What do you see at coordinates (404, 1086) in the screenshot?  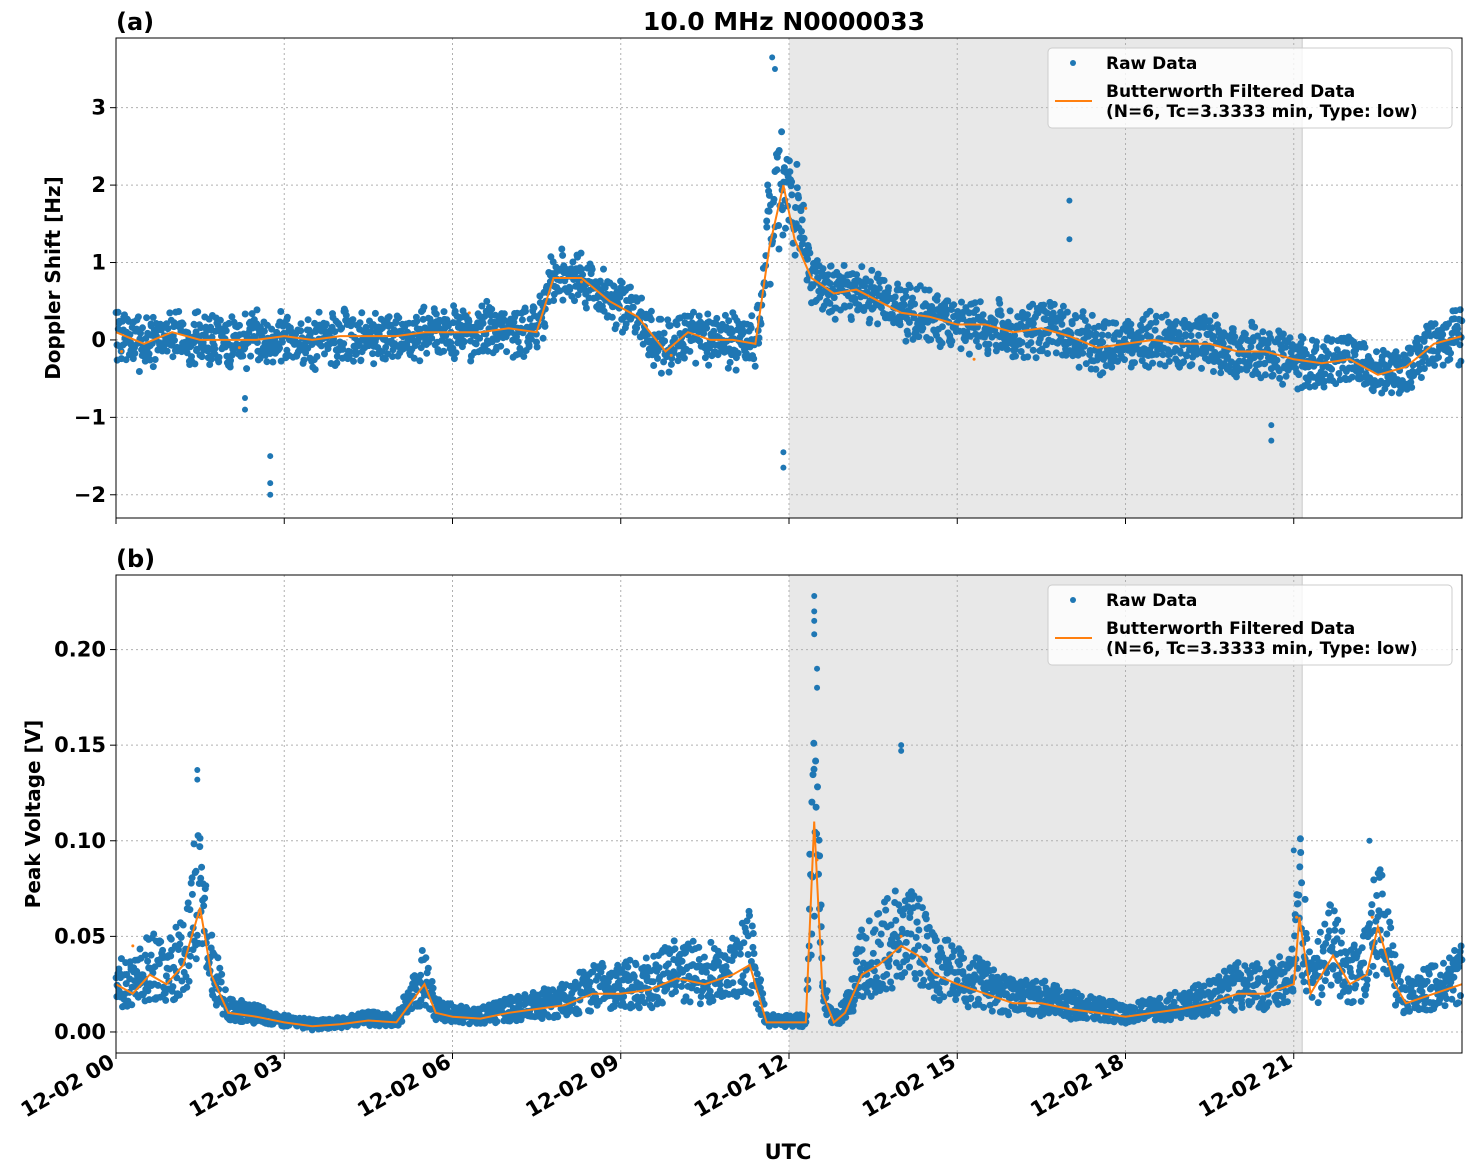 I see `x-tick-label: 12-02 06` at bounding box center [404, 1086].